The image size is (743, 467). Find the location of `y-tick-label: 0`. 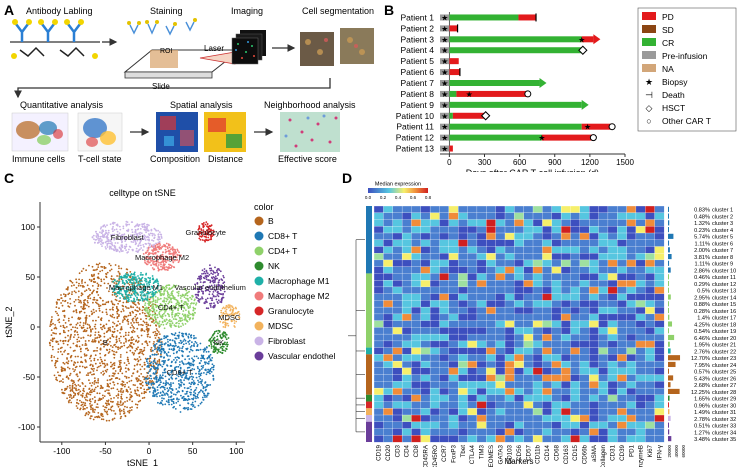

y-tick-label: 0 is located at coordinates (32, 327).